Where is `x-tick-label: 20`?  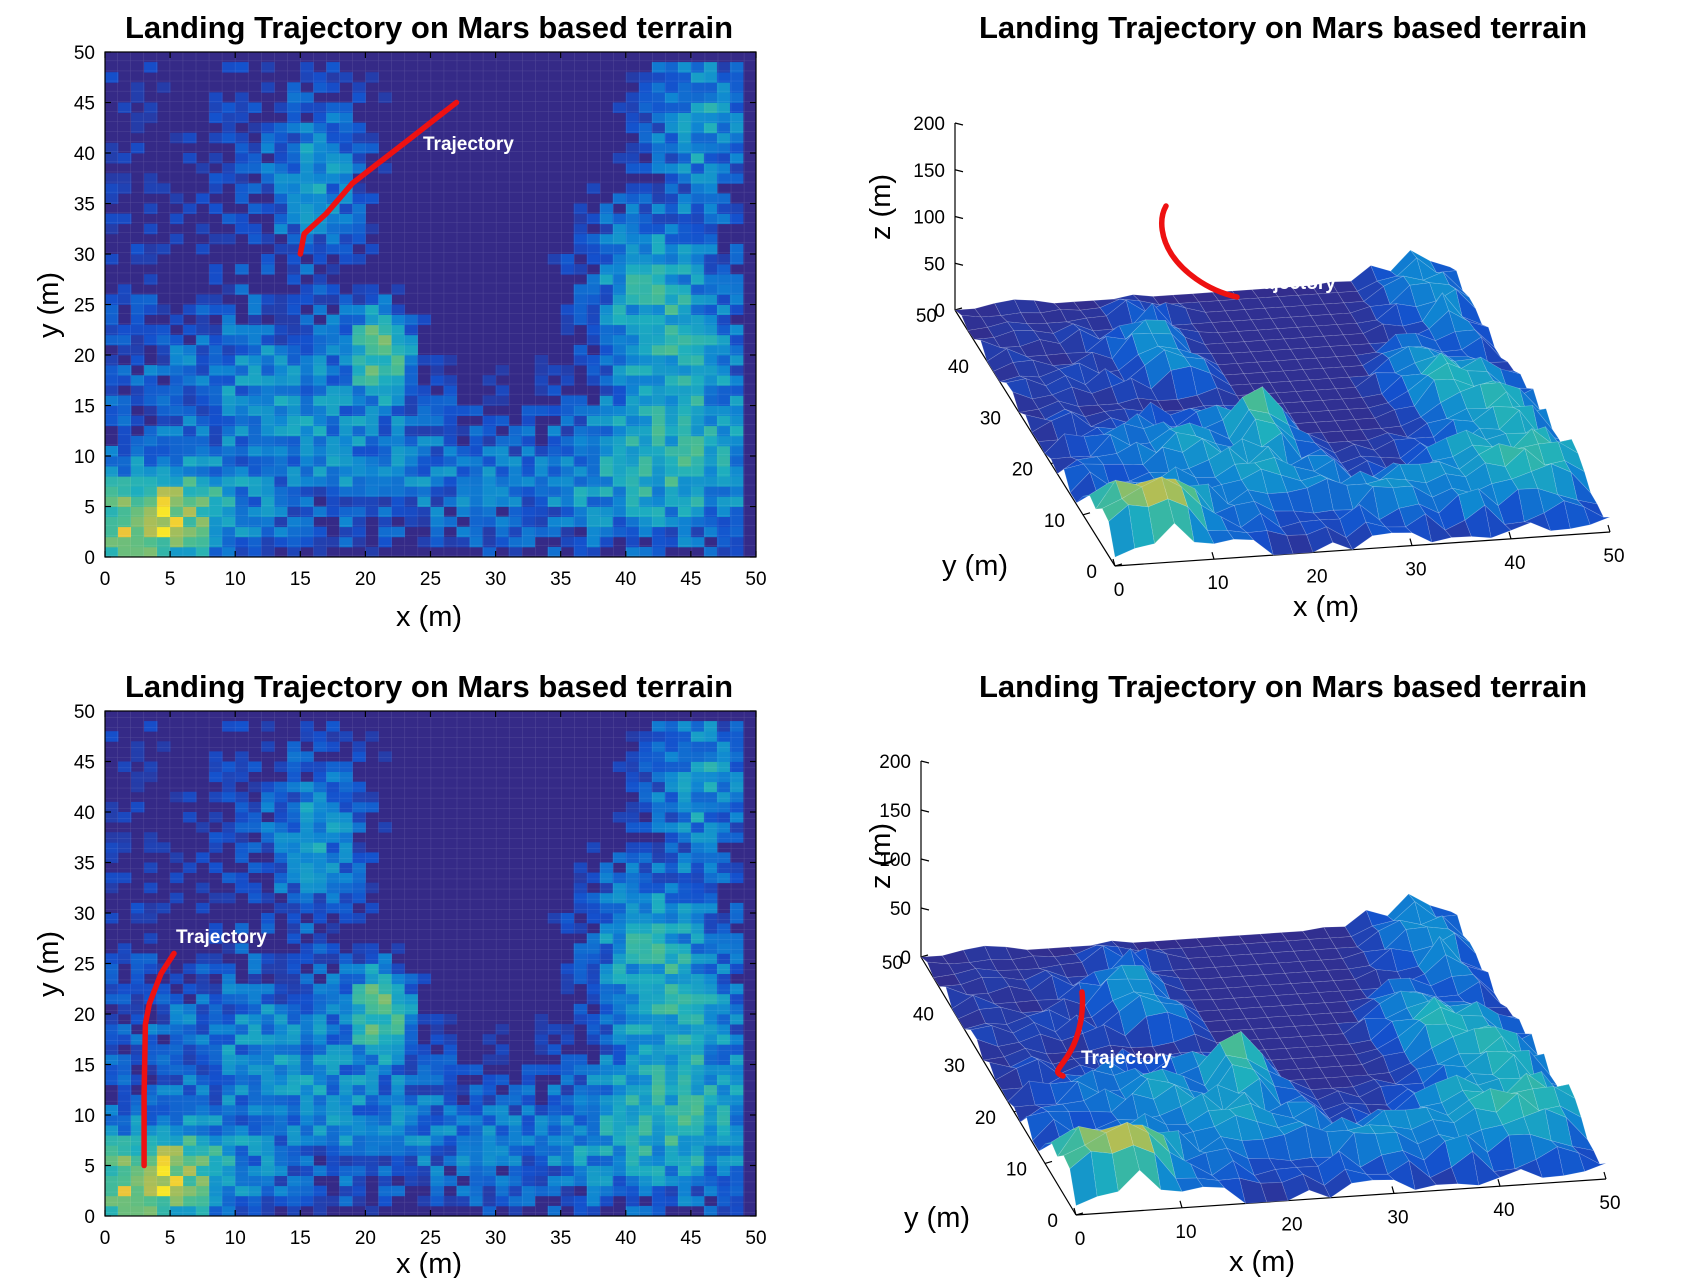 x-tick-label: 20 is located at coordinates (365, 1238).